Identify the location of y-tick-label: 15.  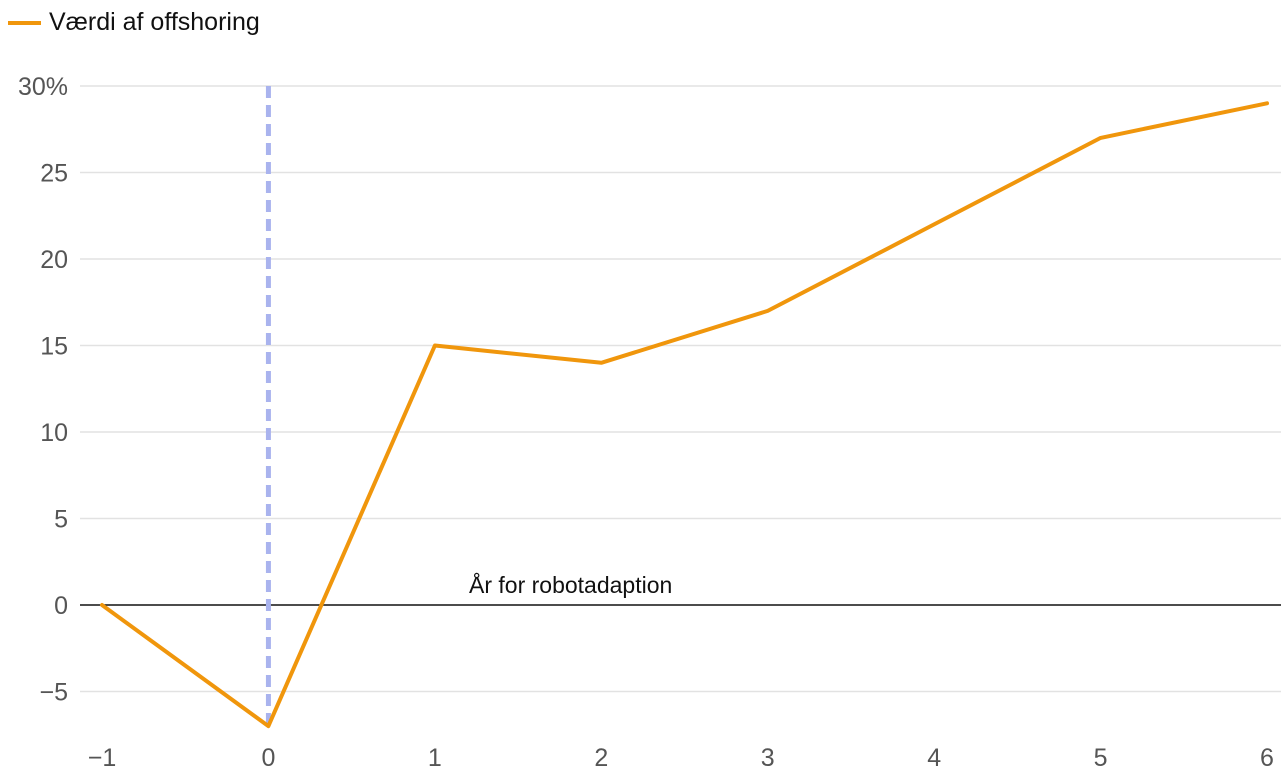
(54, 347).